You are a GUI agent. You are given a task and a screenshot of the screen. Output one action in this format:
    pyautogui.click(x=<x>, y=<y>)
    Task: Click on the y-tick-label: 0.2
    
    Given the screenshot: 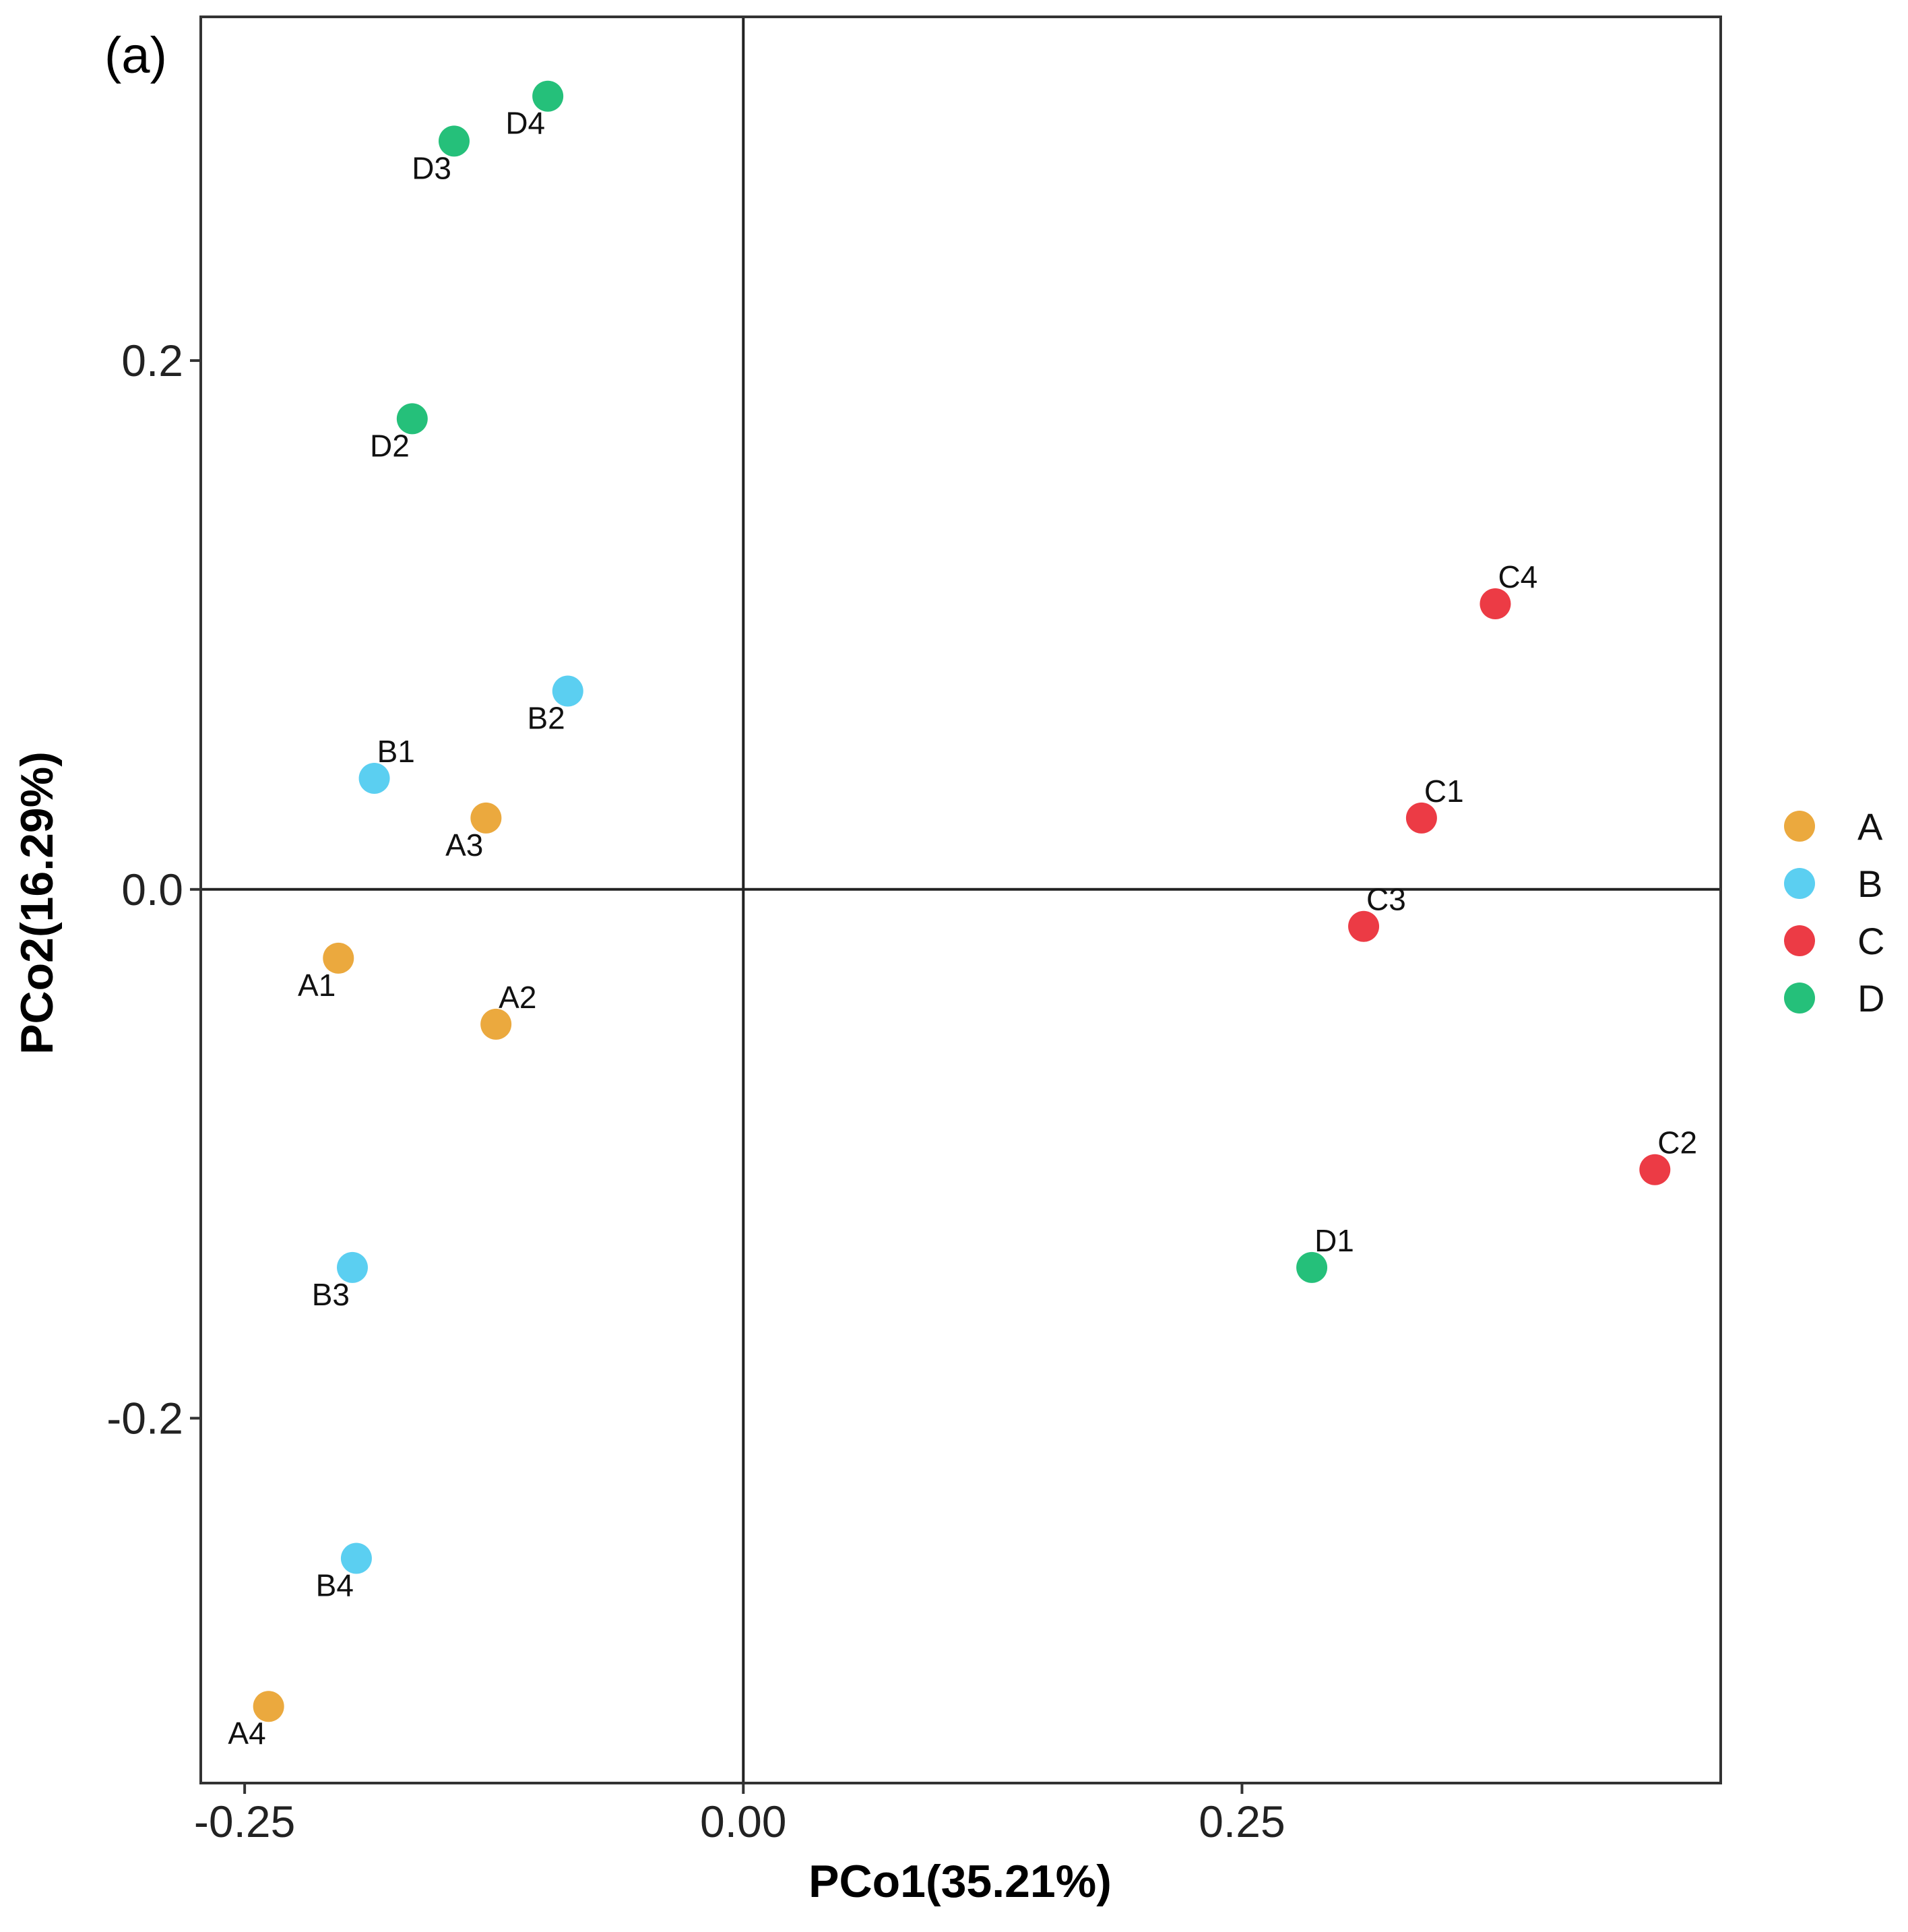 What is the action you would take?
    pyautogui.click(x=152, y=360)
    